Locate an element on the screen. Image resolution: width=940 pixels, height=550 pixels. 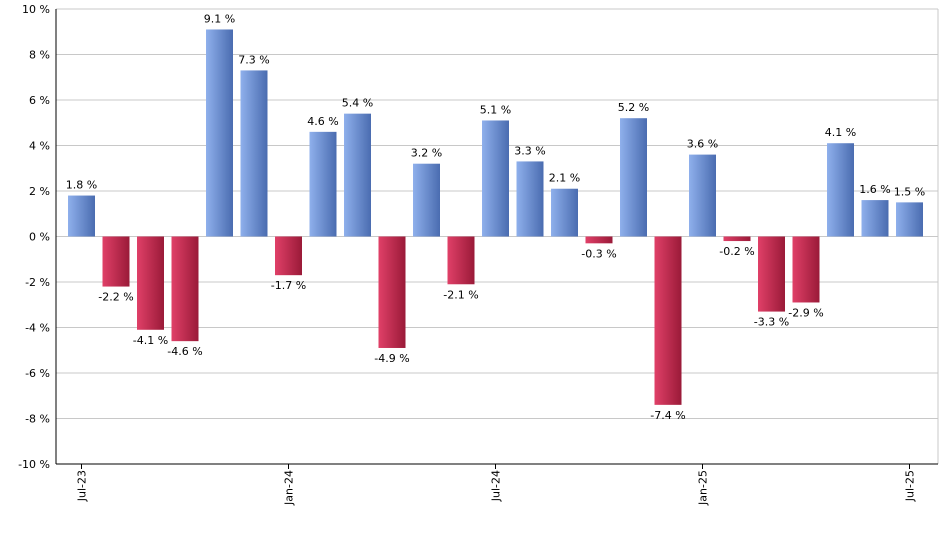
data-label: -7.4 % is located at coordinates (667, 415).